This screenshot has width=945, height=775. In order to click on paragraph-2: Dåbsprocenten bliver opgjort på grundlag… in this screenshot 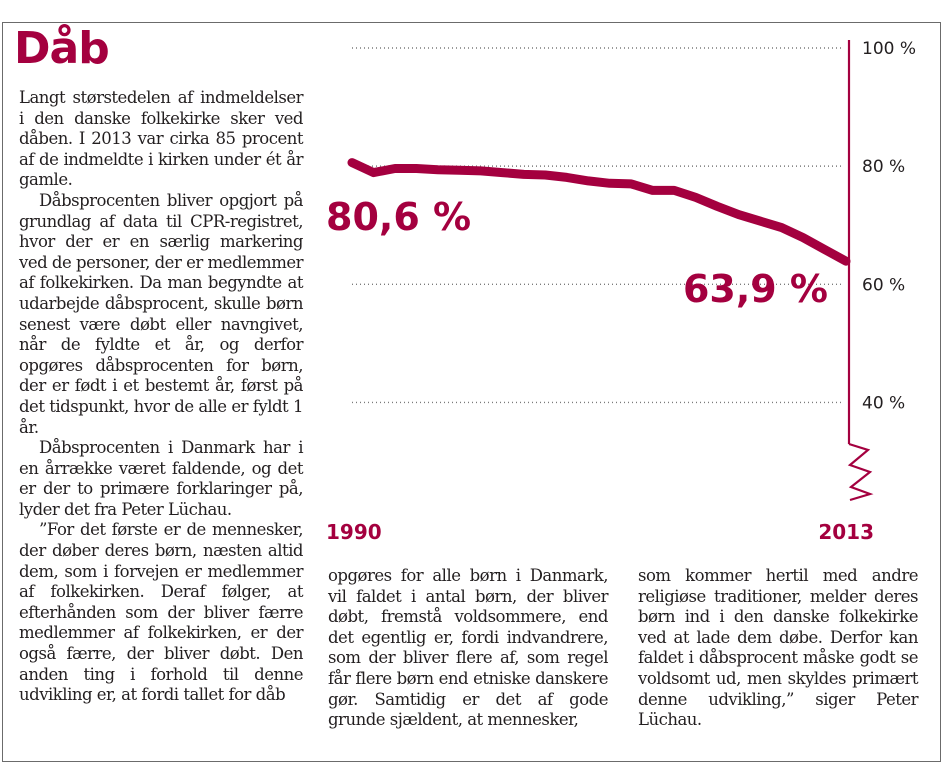, I will do `click(161, 313)`.